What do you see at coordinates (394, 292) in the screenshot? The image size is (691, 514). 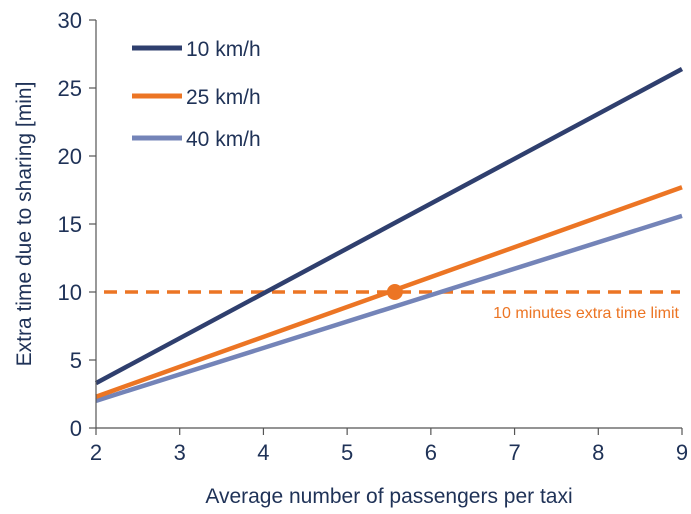 I see `highlight-point` at bounding box center [394, 292].